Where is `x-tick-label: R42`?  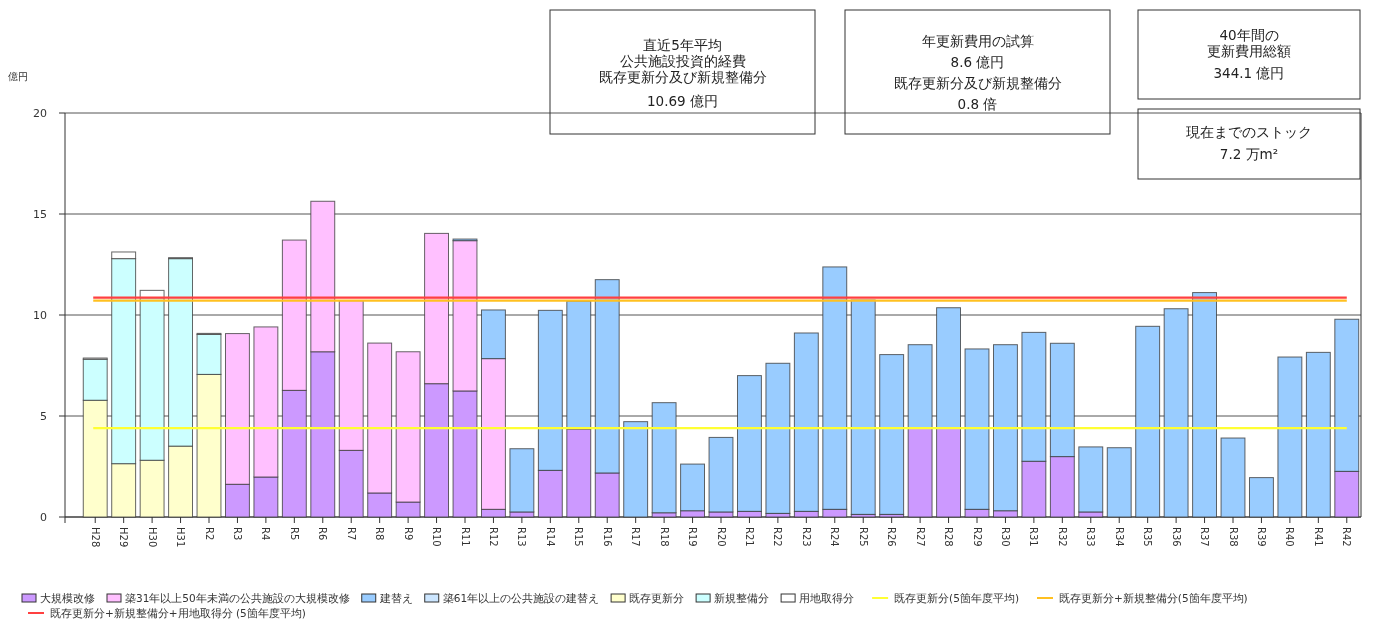 x-tick-label: R42 is located at coordinates (1347, 537).